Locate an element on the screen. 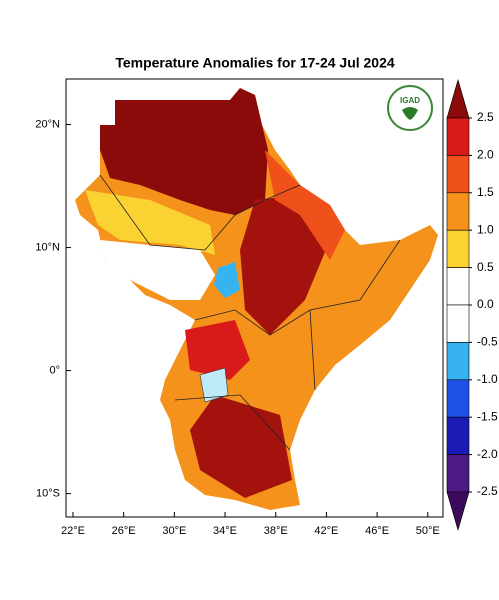 This screenshot has width=499, height=600. colorbar-bottom is located at coordinates (458, 511).